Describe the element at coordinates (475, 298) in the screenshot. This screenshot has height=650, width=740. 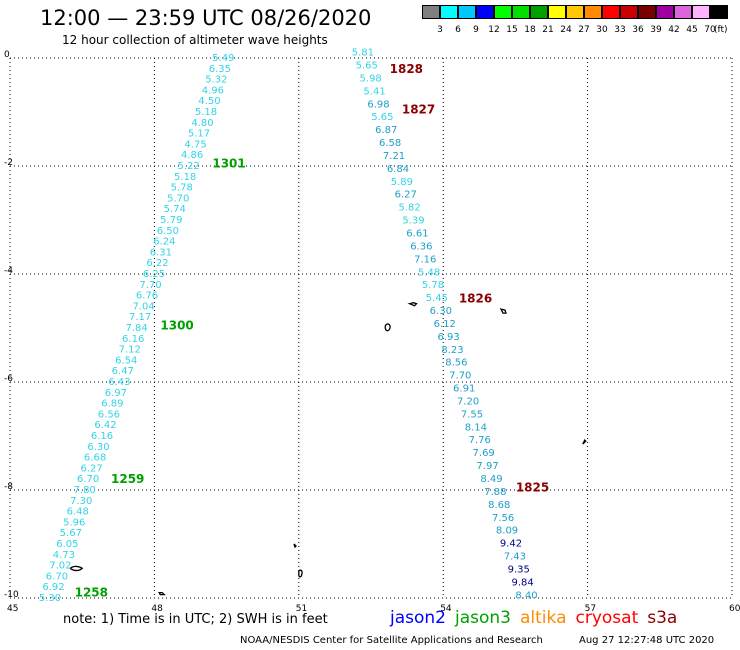
I see `track-time-label: 1826` at that location.